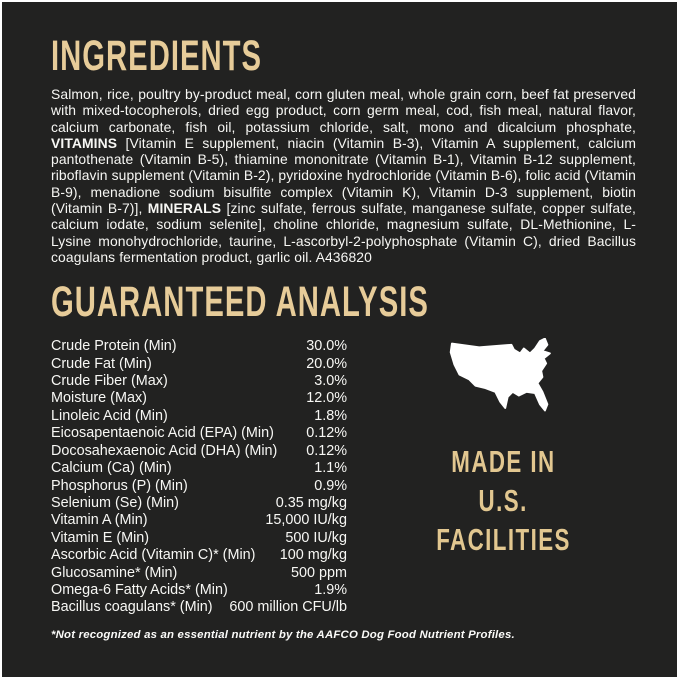 The height and width of the screenshot is (679, 679). Describe the element at coordinates (100, 537) in the screenshot. I see `nutrient-label: Vitamin E (Min)` at that location.